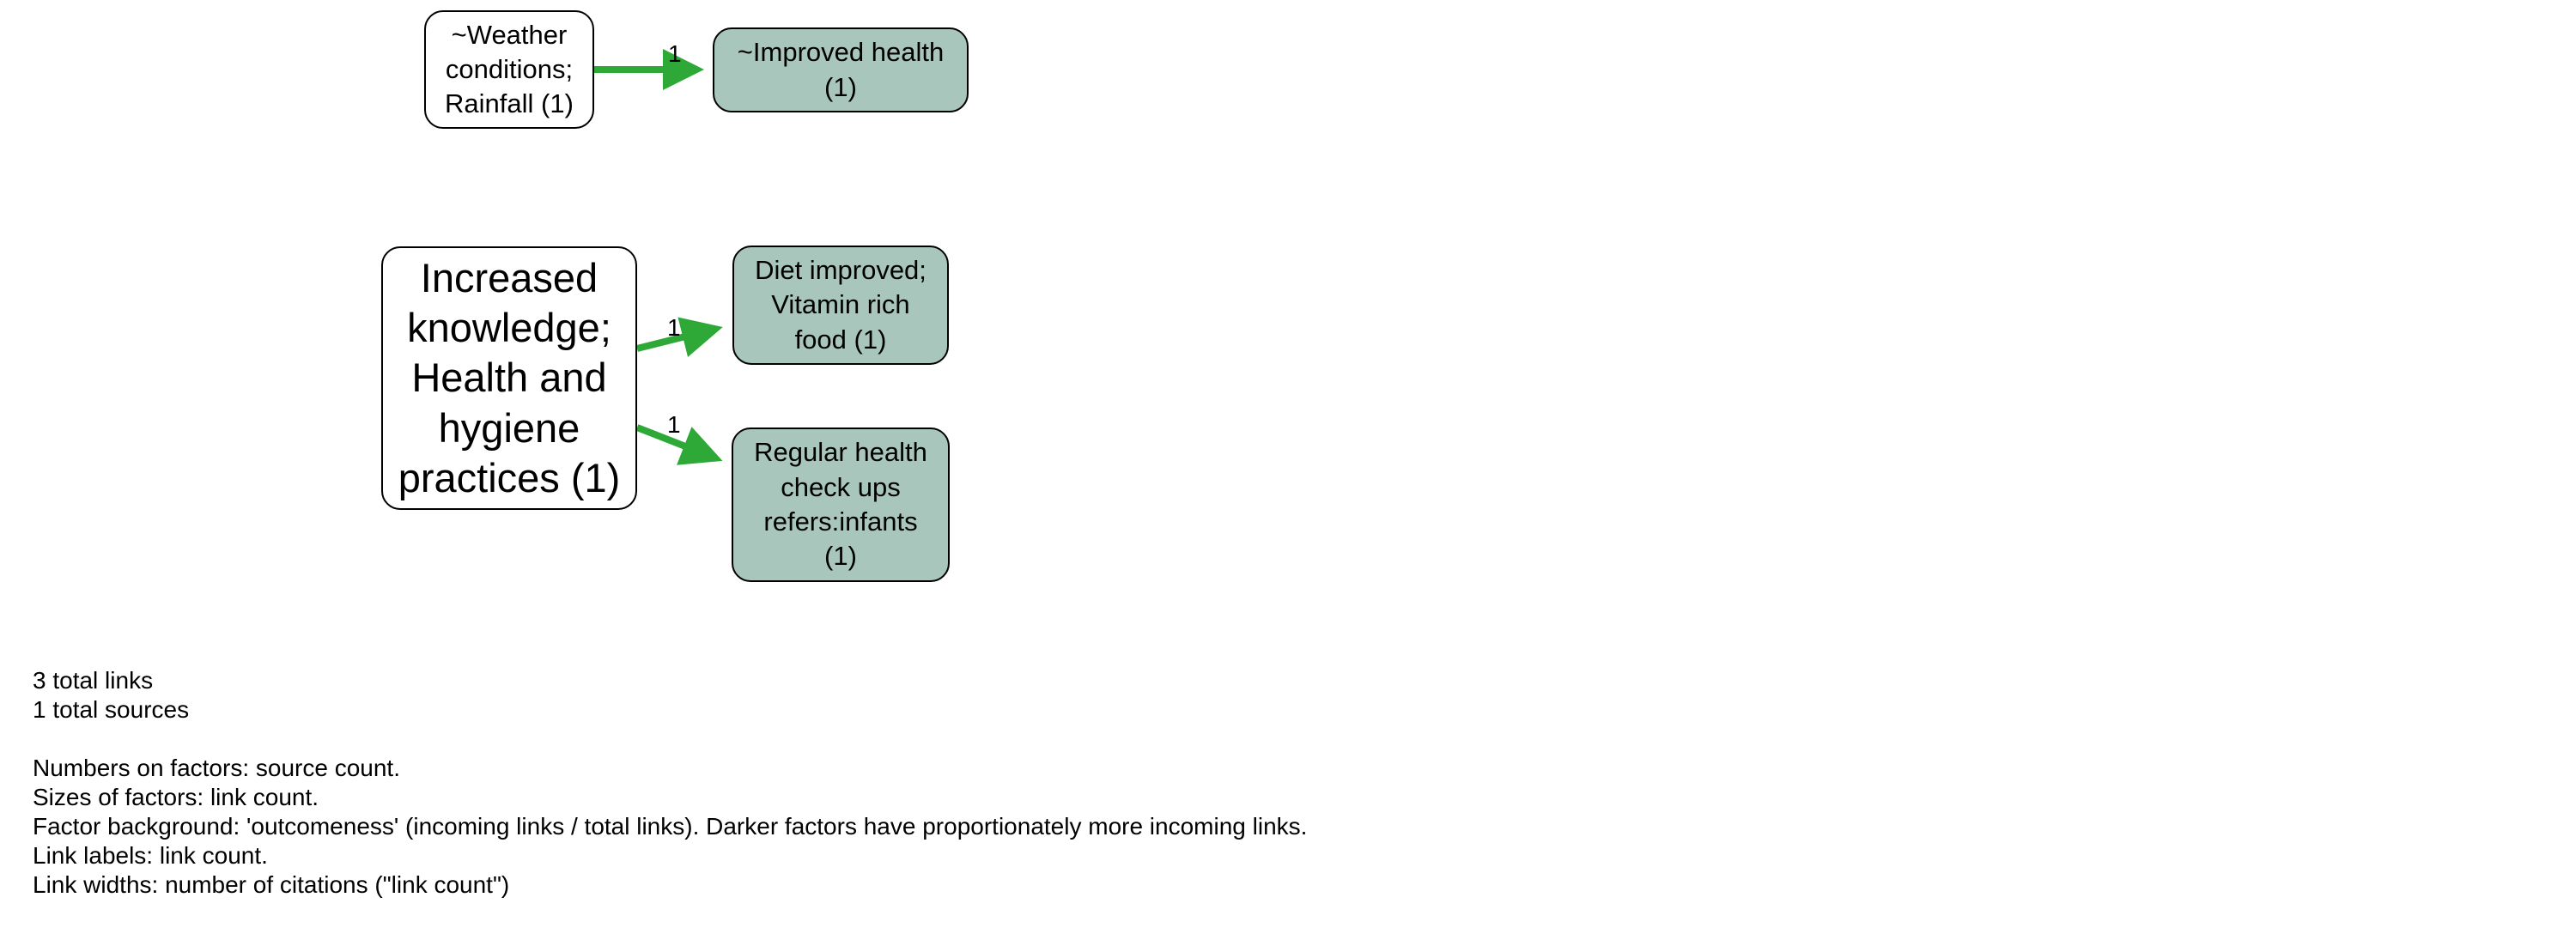  Describe the element at coordinates (176, 797) in the screenshot. I see `legend-line-sizes: Sizes of factors: link count.` at that location.